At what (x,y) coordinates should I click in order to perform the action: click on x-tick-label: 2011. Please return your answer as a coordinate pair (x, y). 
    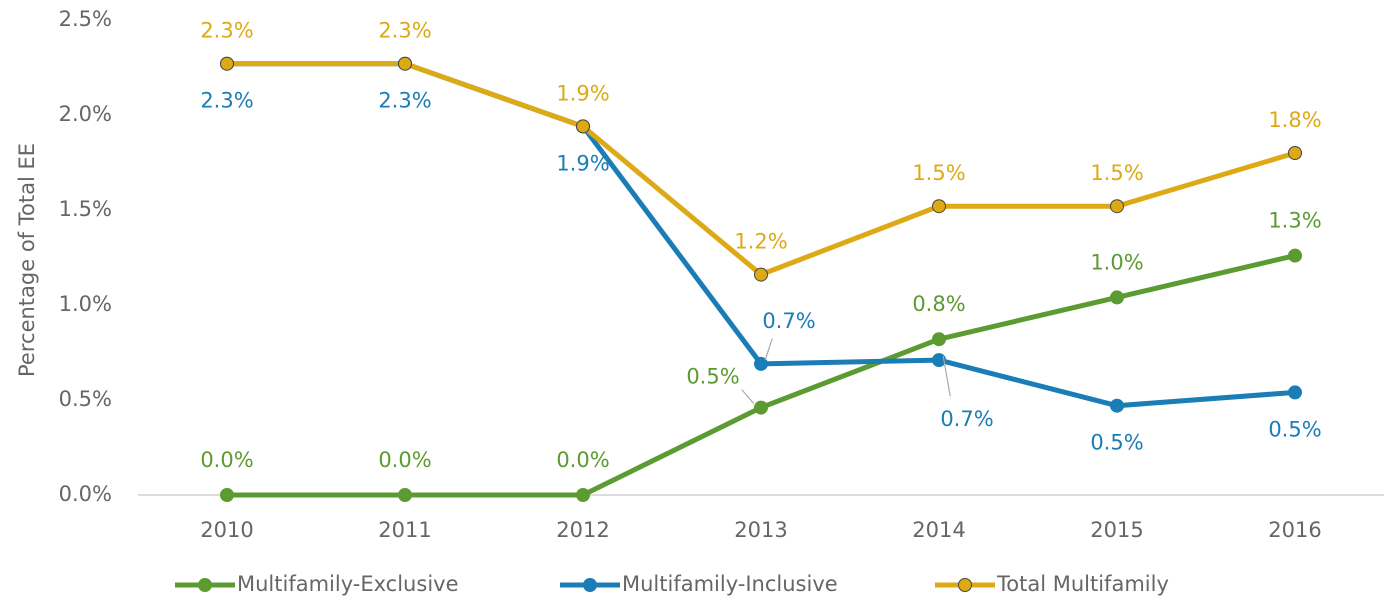
    Looking at the image, I should click on (404, 530).